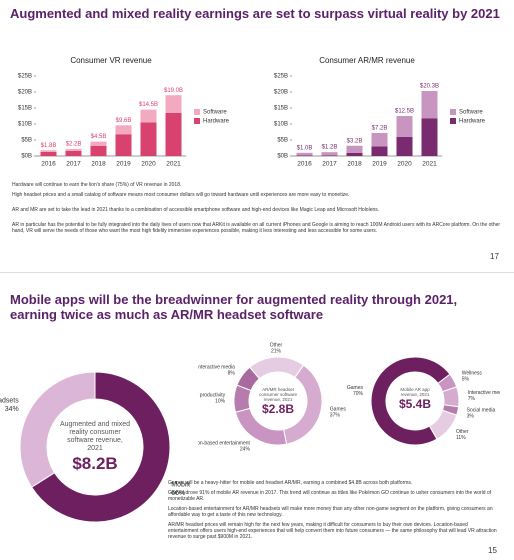 The width and height of the screenshot is (514, 560). I want to click on total-label: $3.2B, so click(355, 141).